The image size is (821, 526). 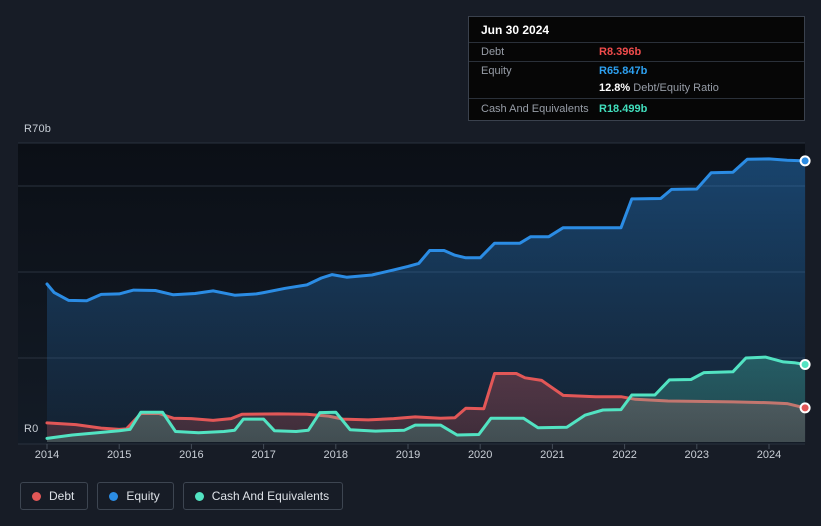 I want to click on tooltip-debt-value: R8.396b, so click(x=620, y=52).